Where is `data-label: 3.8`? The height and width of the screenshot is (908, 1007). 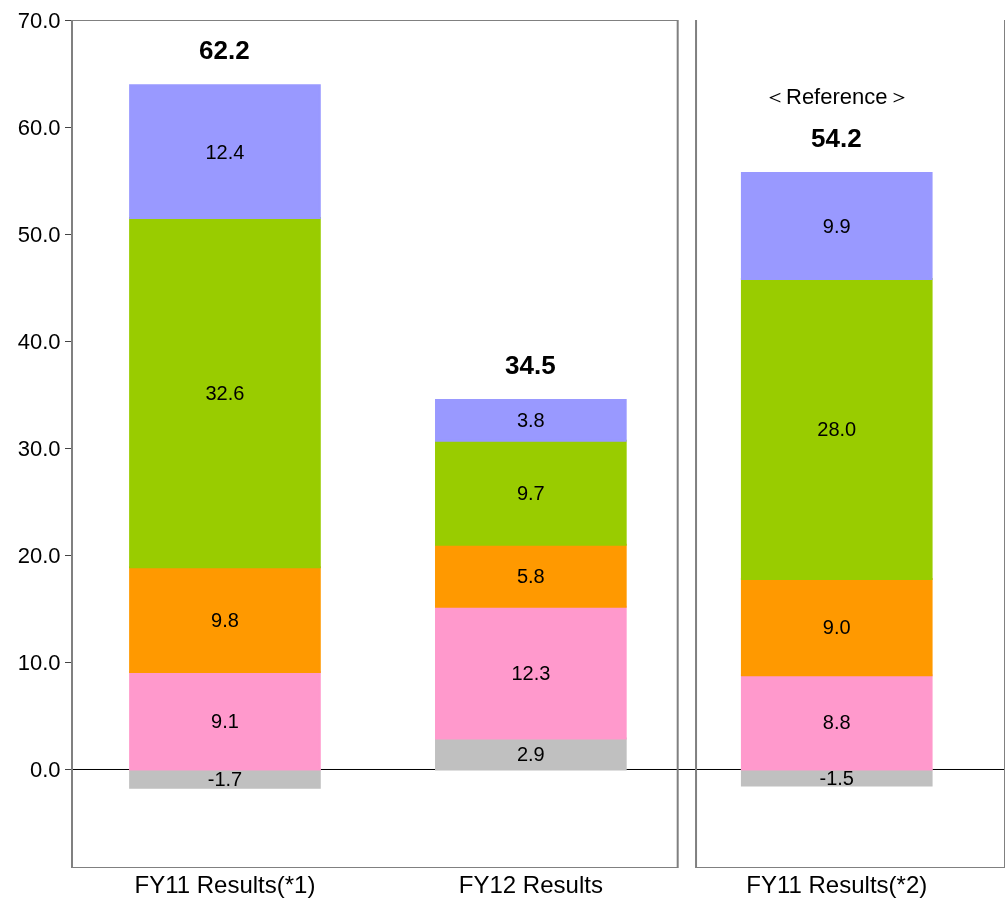
data-label: 3.8 is located at coordinates (530, 420).